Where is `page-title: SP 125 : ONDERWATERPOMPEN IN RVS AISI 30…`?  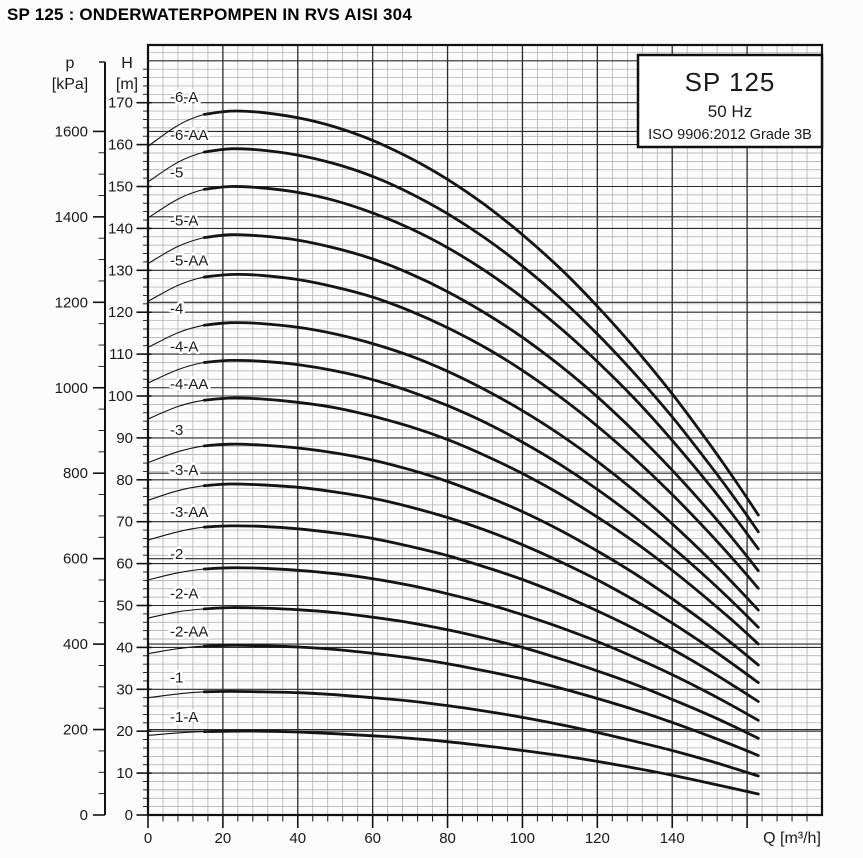
page-title: SP 125 : ONDERWATERPOMPEN IN RVS AISI 30… is located at coordinates (209, 14).